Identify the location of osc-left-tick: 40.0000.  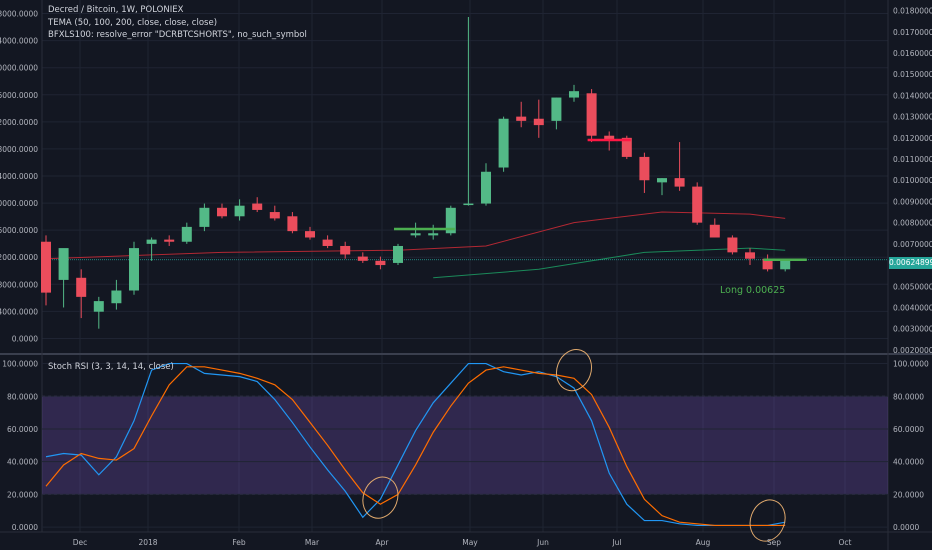
(22, 462).